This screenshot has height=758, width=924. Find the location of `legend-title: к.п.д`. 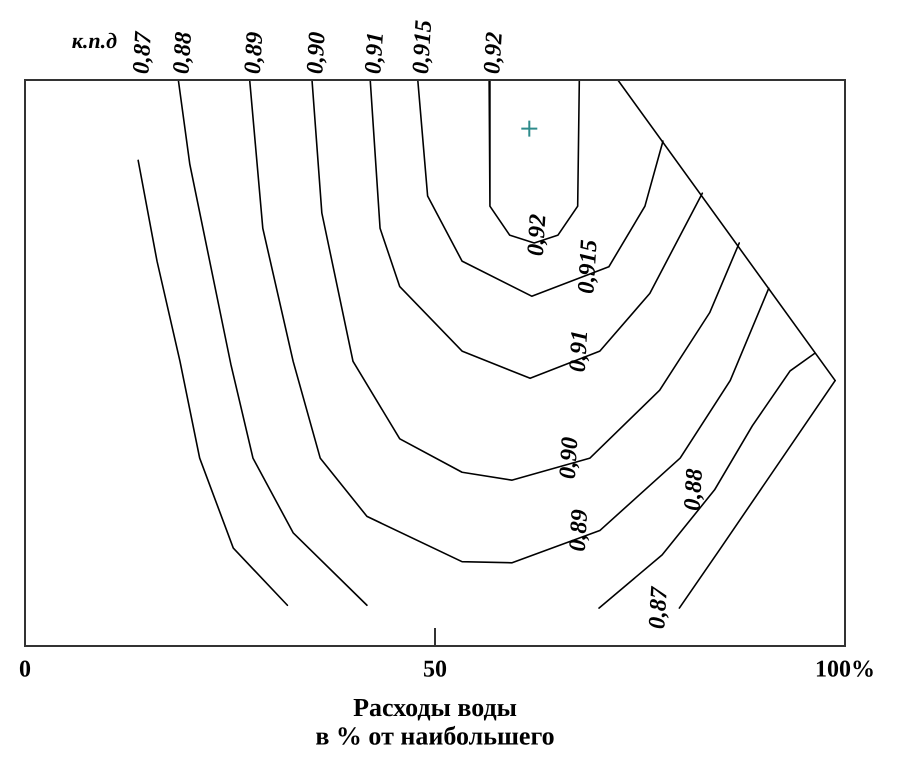

legend-title: к.п.д is located at coordinates (95, 40).